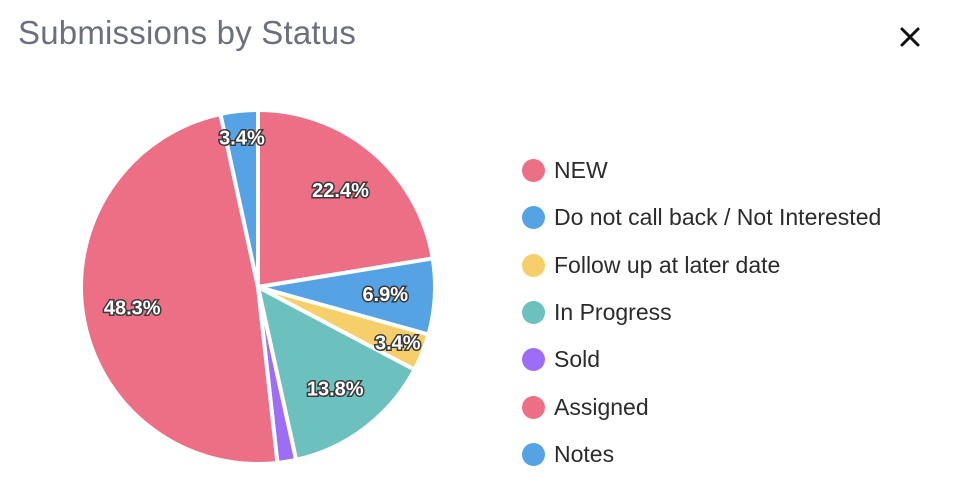 This screenshot has width=966, height=484. What do you see at coordinates (701, 454) in the screenshot?
I see `legend-item: Notes` at bounding box center [701, 454].